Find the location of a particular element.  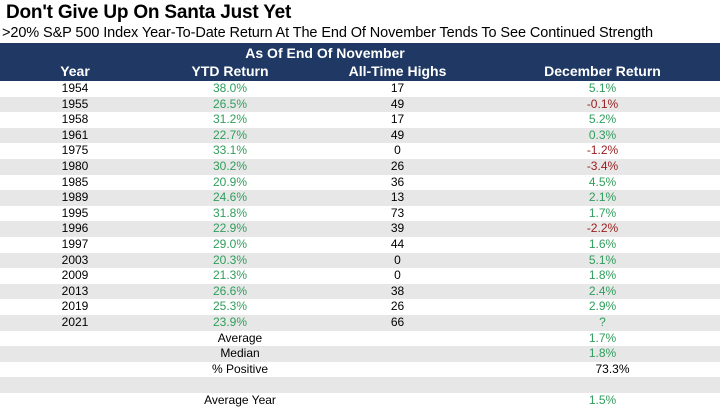

table-row: 1958 31.2% 17 5.2% is located at coordinates (360, 120).